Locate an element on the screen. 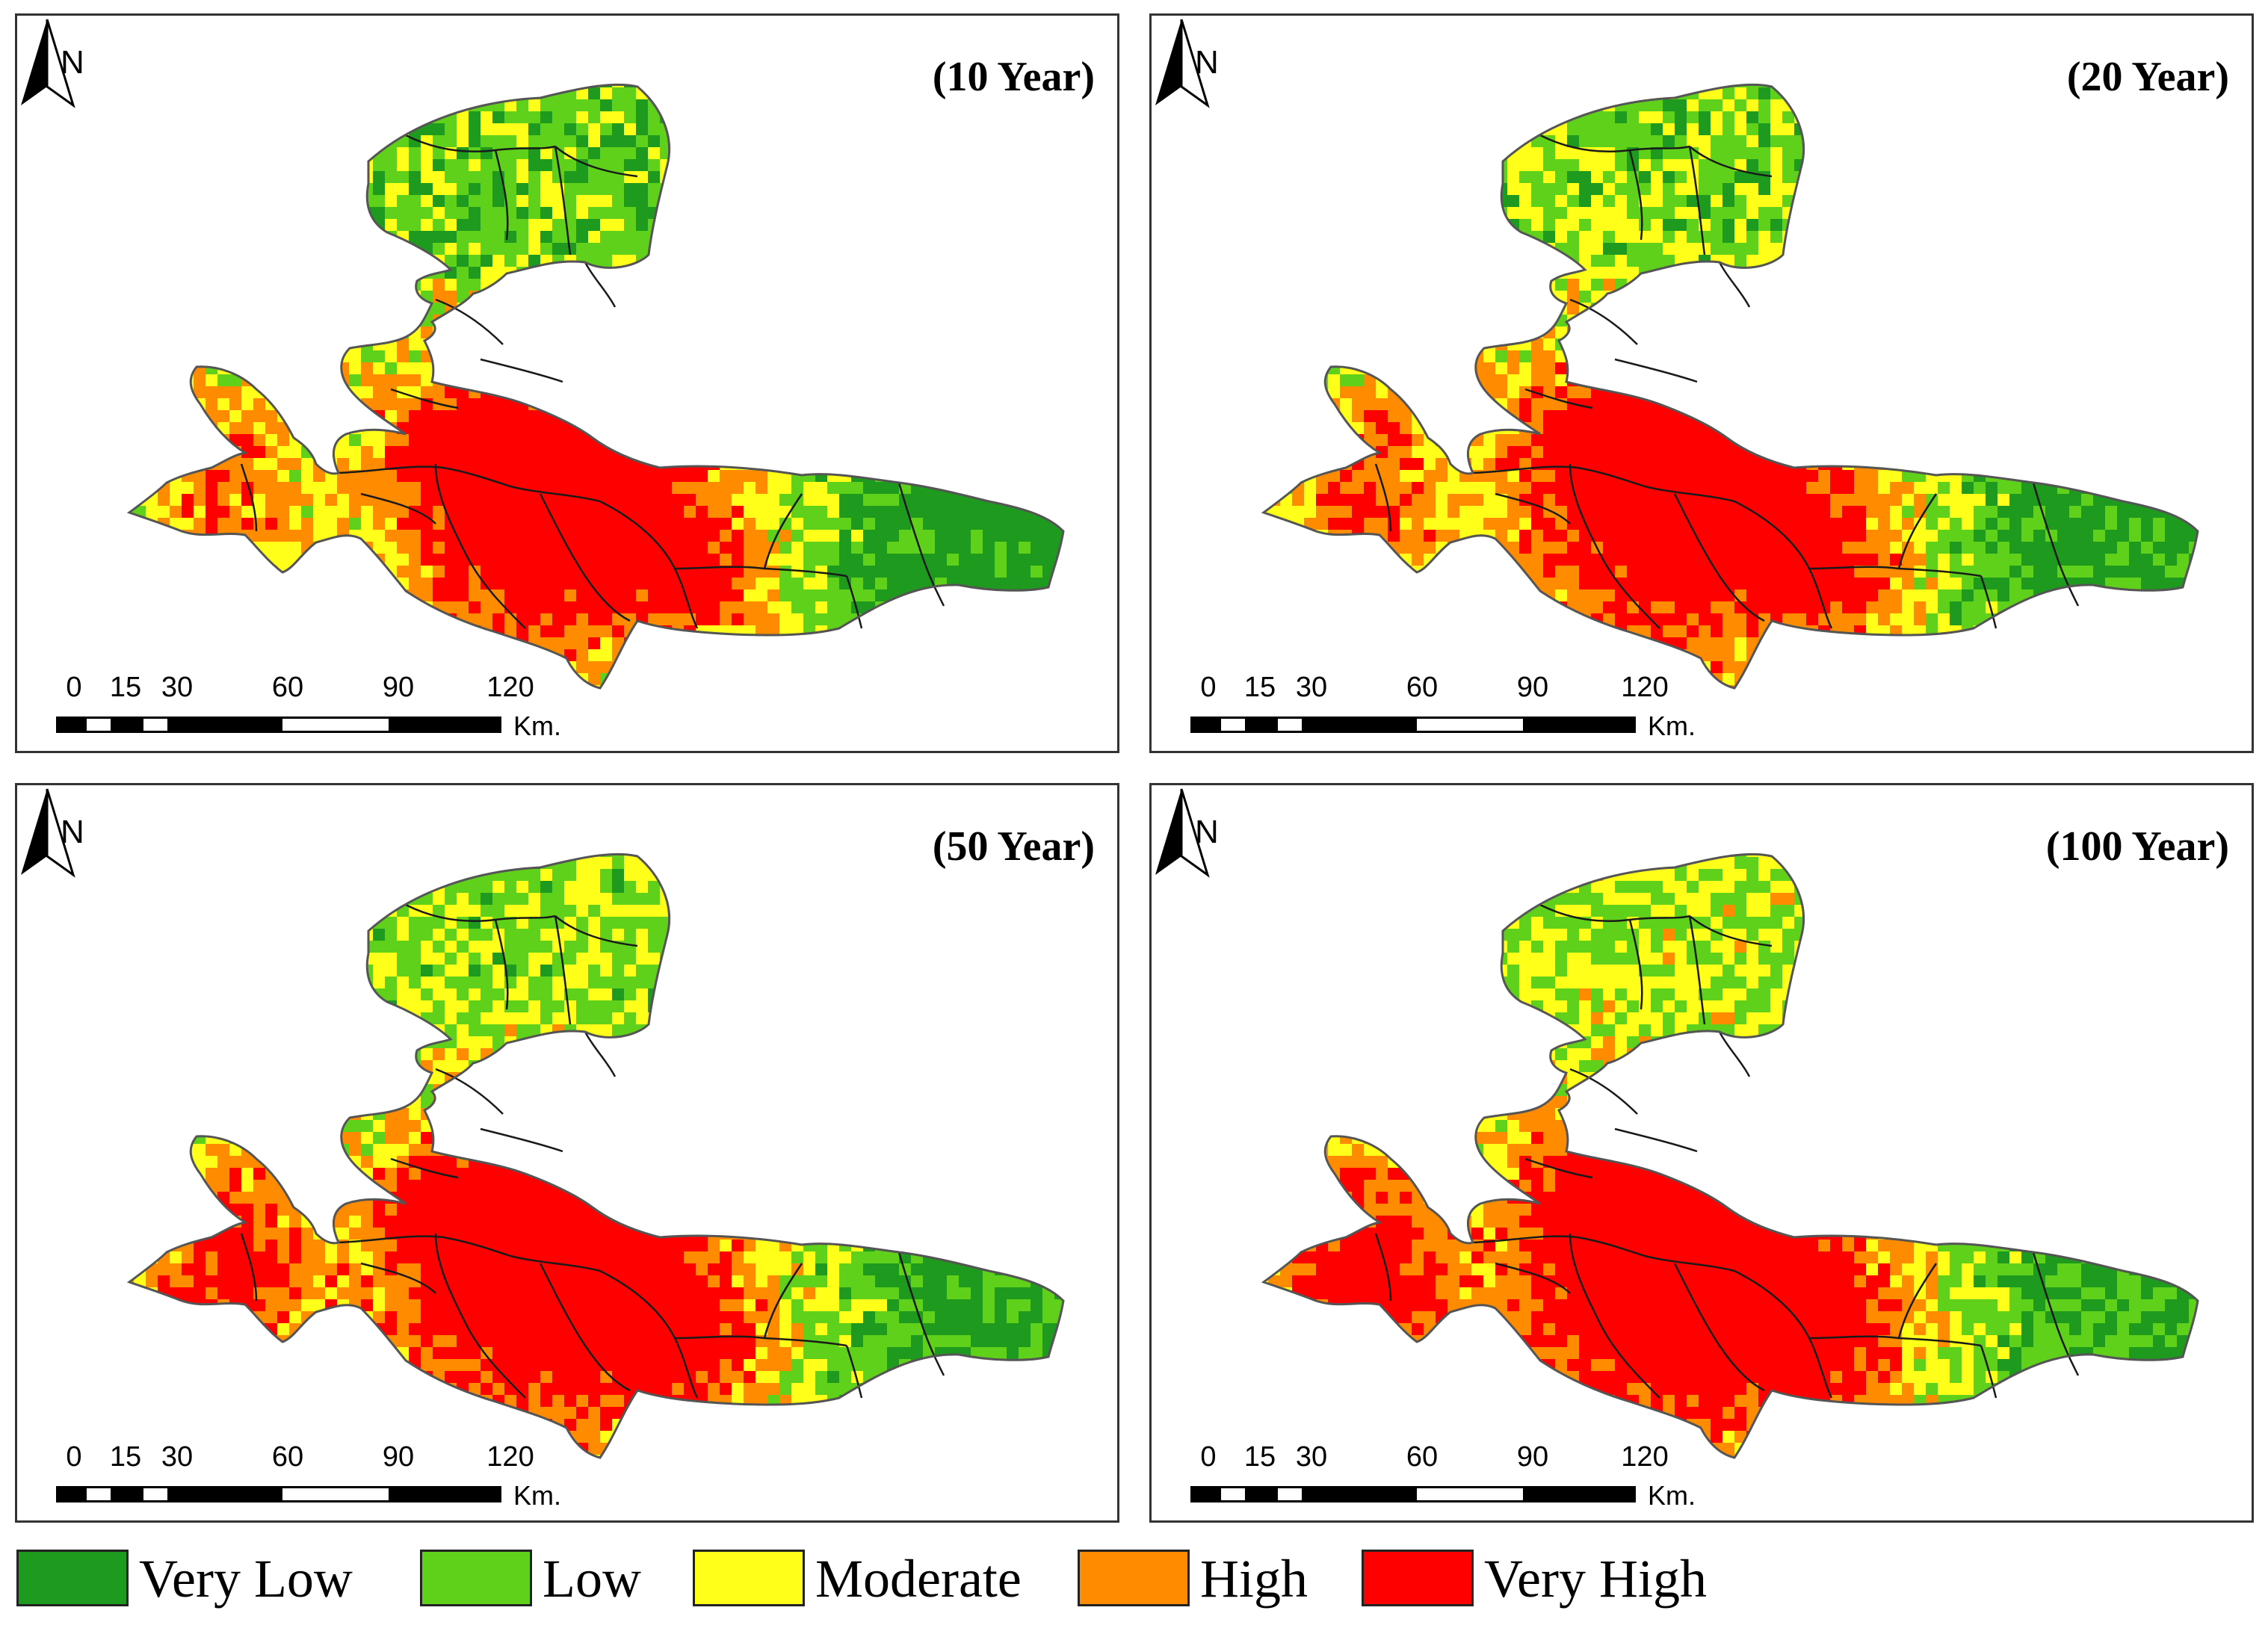 The image size is (2268, 1634). legend-label: Low is located at coordinates (592, 1579).